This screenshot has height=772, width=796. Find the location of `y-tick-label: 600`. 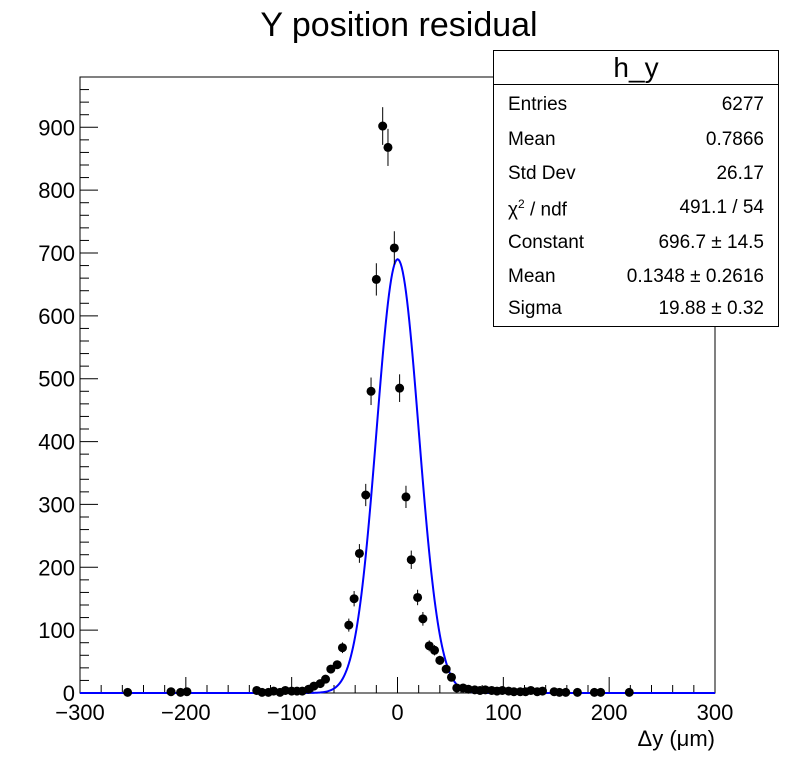

y-tick-label: 600 is located at coordinates (56, 316).